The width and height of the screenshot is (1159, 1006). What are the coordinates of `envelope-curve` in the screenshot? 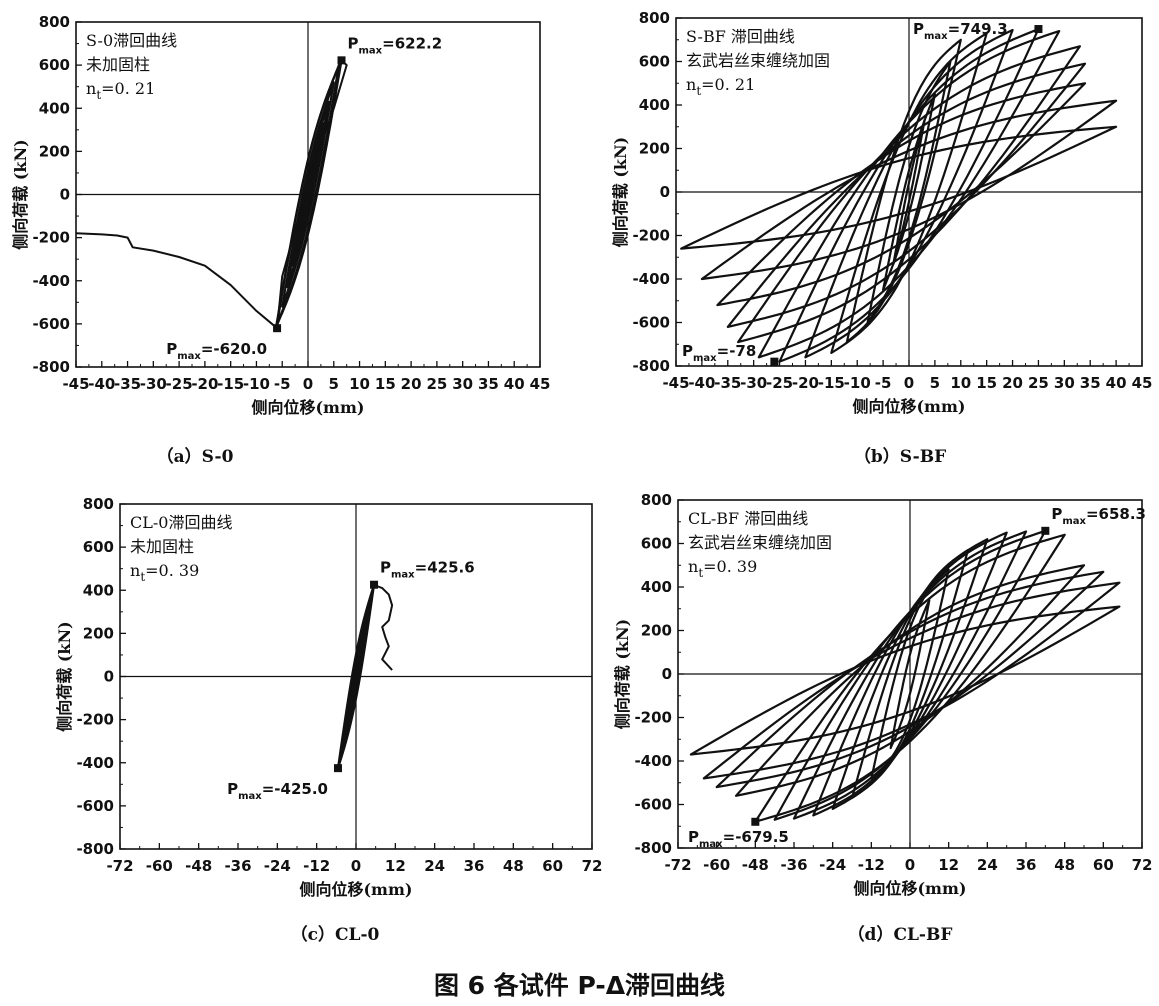 It's located at (212, 194).